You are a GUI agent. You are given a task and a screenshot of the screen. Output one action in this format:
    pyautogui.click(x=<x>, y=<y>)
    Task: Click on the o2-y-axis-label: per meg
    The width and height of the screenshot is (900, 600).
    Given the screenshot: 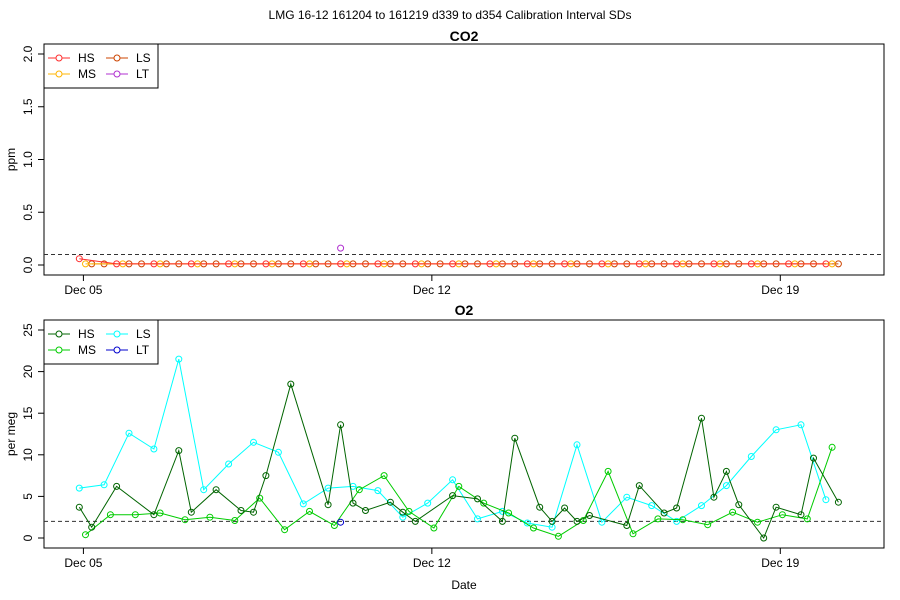 What is the action you would take?
    pyautogui.click(x=11, y=434)
    